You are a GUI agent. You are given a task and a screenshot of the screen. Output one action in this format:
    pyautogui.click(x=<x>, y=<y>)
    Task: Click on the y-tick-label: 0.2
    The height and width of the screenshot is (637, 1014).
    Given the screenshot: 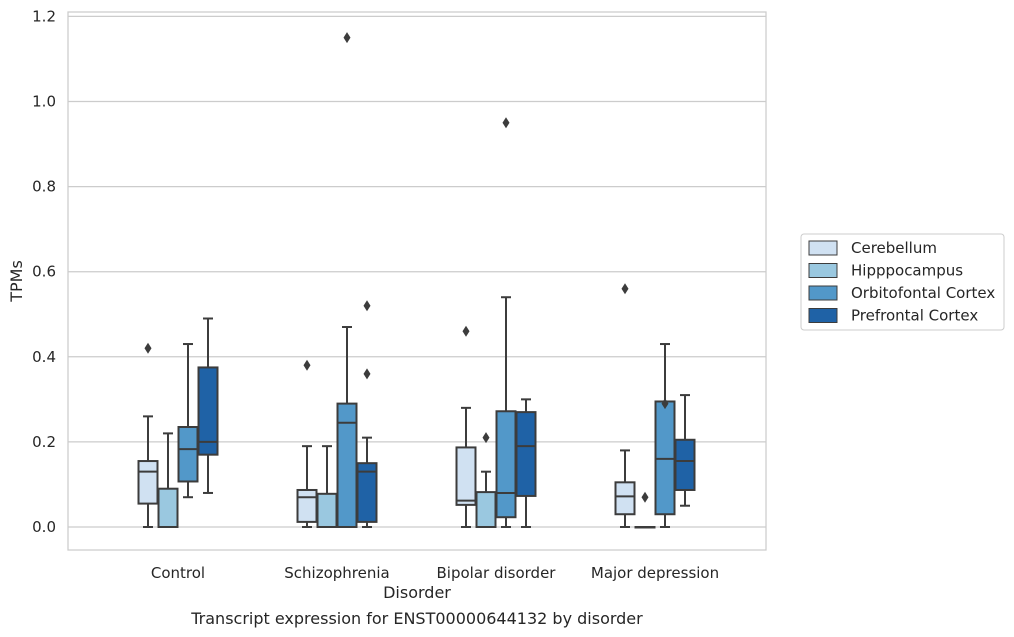 What is the action you would take?
    pyautogui.click(x=44, y=442)
    